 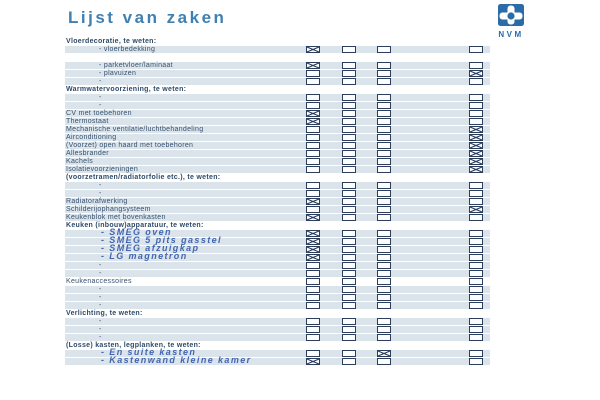 I want to click on handwritten-row: - SMEG afzuigkap, so click(x=277, y=248).